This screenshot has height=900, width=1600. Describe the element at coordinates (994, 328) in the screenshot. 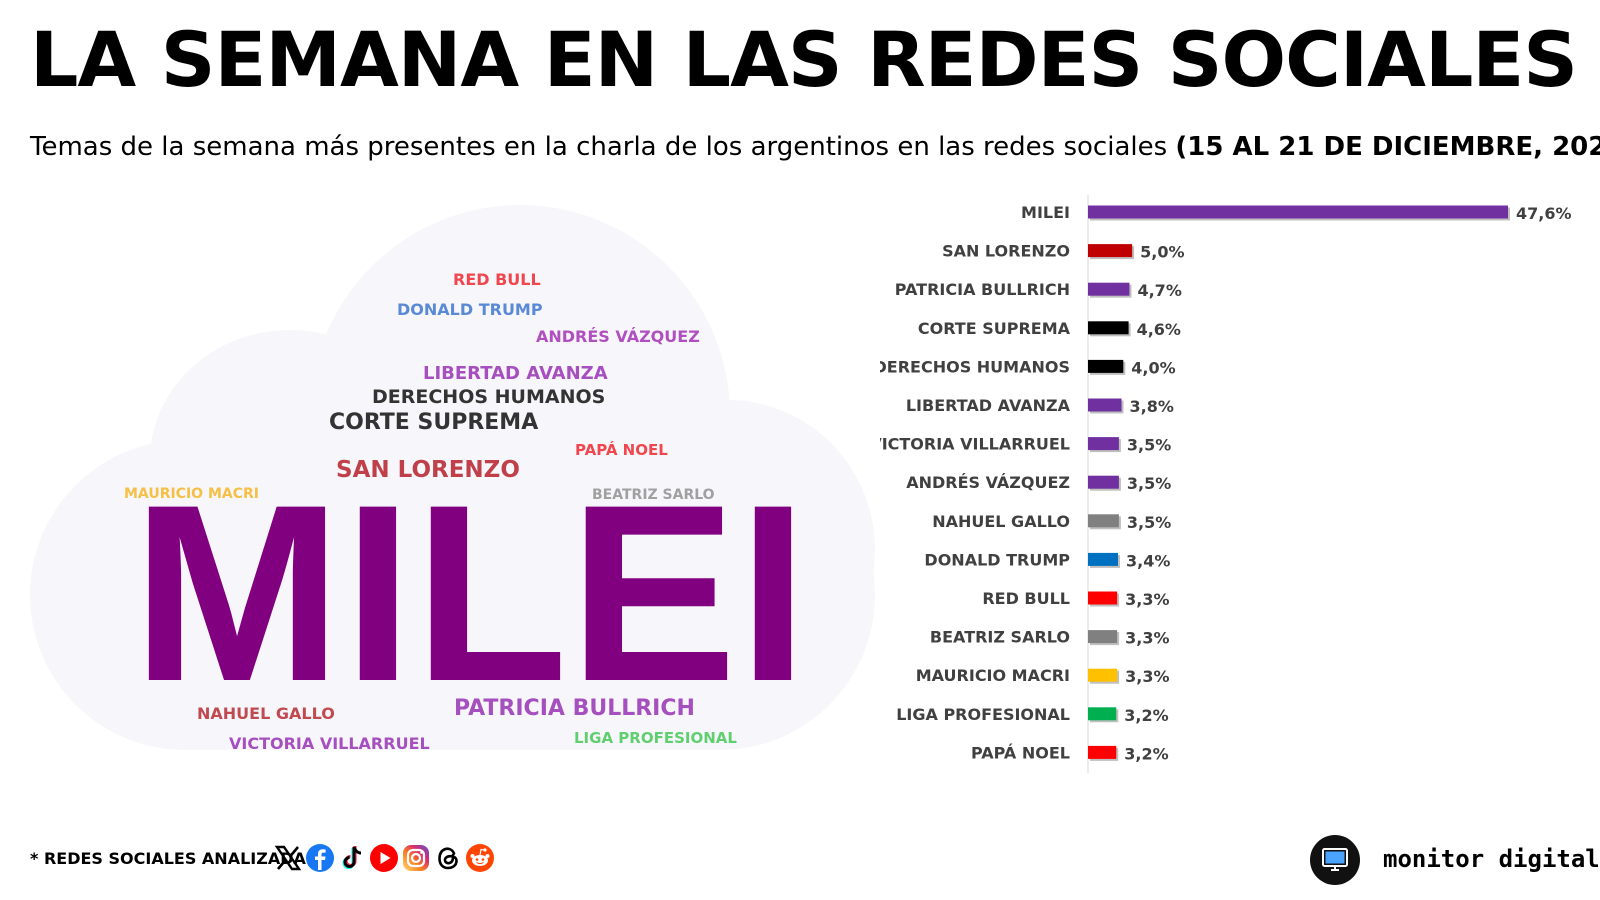

I see `category-label: CORTE SUPREMA` at that location.